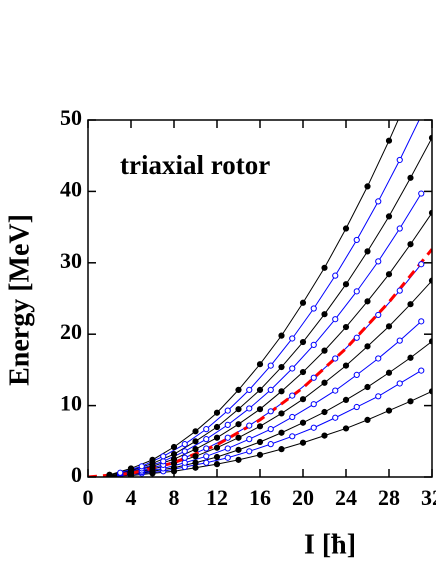  What do you see at coordinates (330, 544) in the screenshot?
I see `x-axis-label: I [ħ]` at bounding box center [330, 544].